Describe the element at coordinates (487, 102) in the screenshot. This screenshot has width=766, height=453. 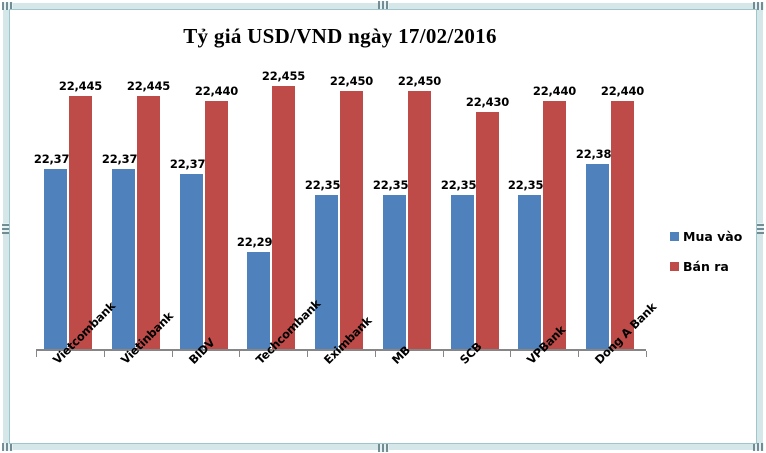
I see `bar-value-label: 22,430` at that location.